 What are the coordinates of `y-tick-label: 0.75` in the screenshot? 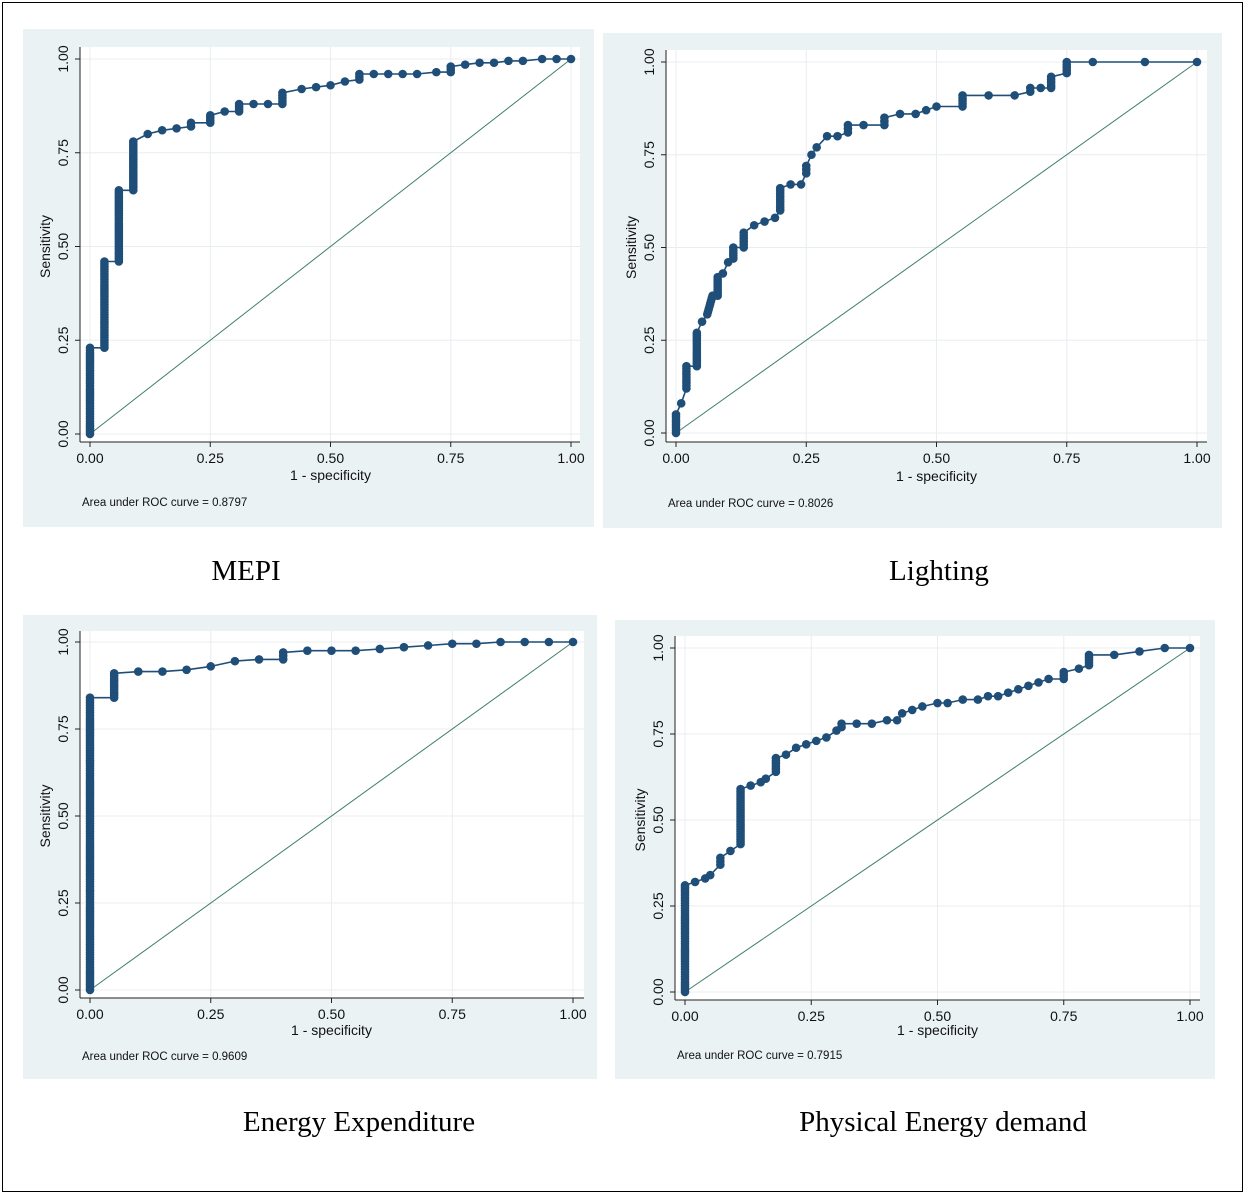 It's located at (63, 152).